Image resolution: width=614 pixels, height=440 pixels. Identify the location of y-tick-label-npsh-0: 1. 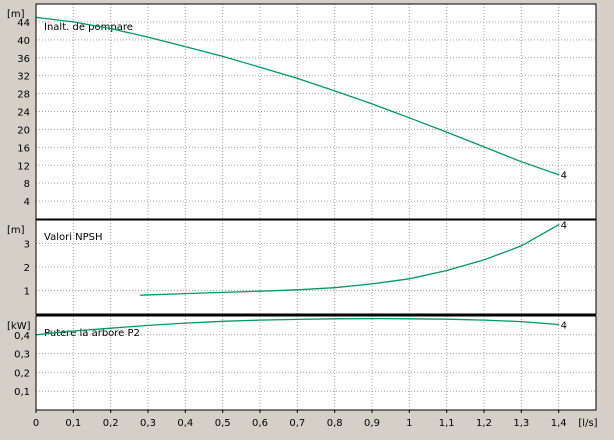
(27, 292).